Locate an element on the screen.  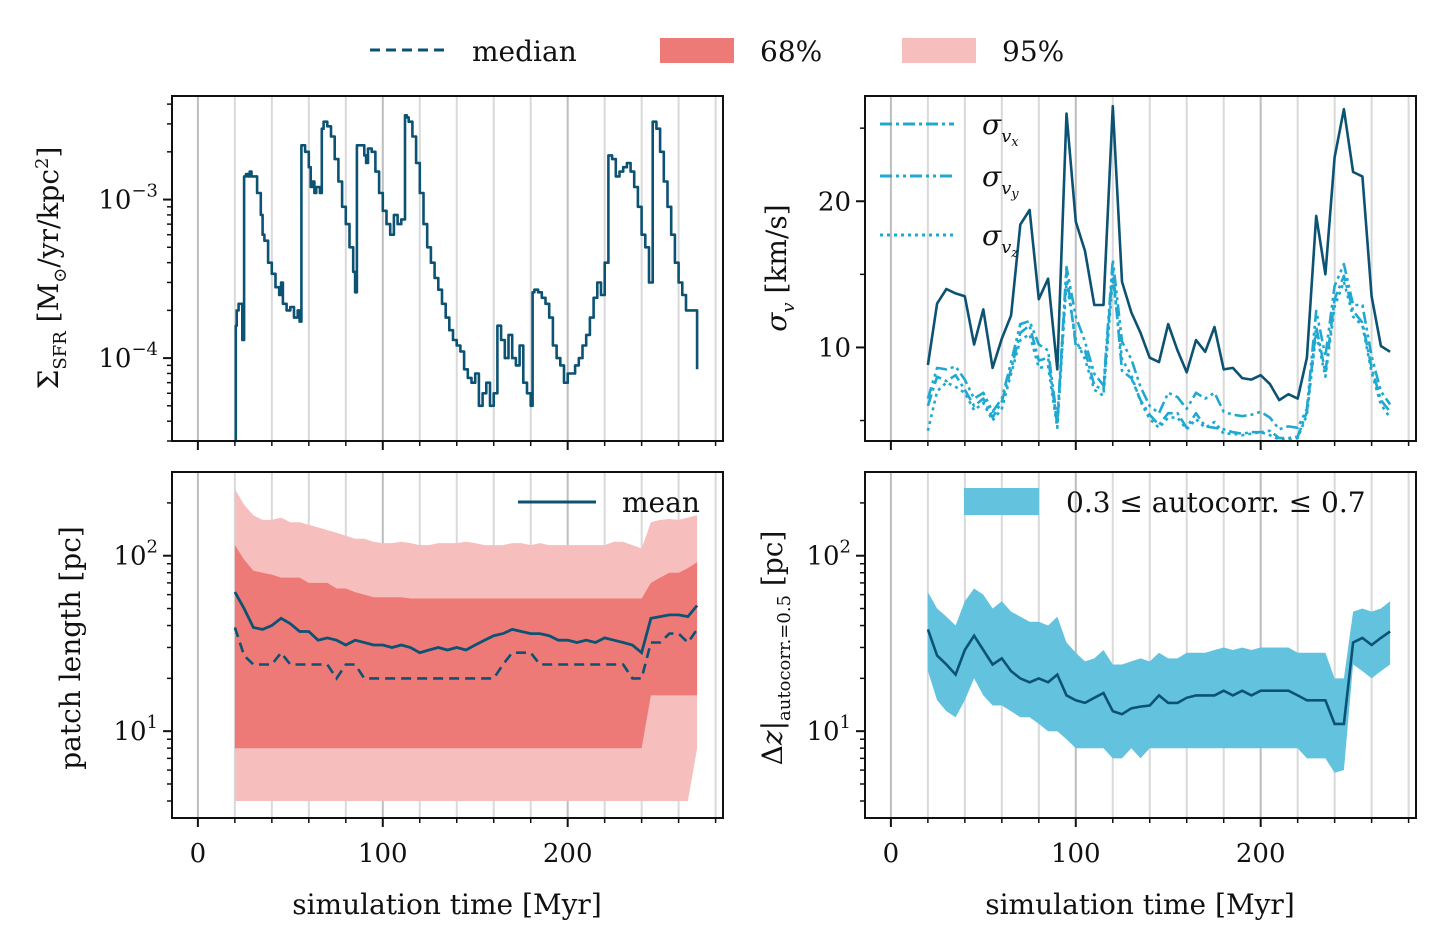
panel-sfr-frame is located at coordinates (447, 268).